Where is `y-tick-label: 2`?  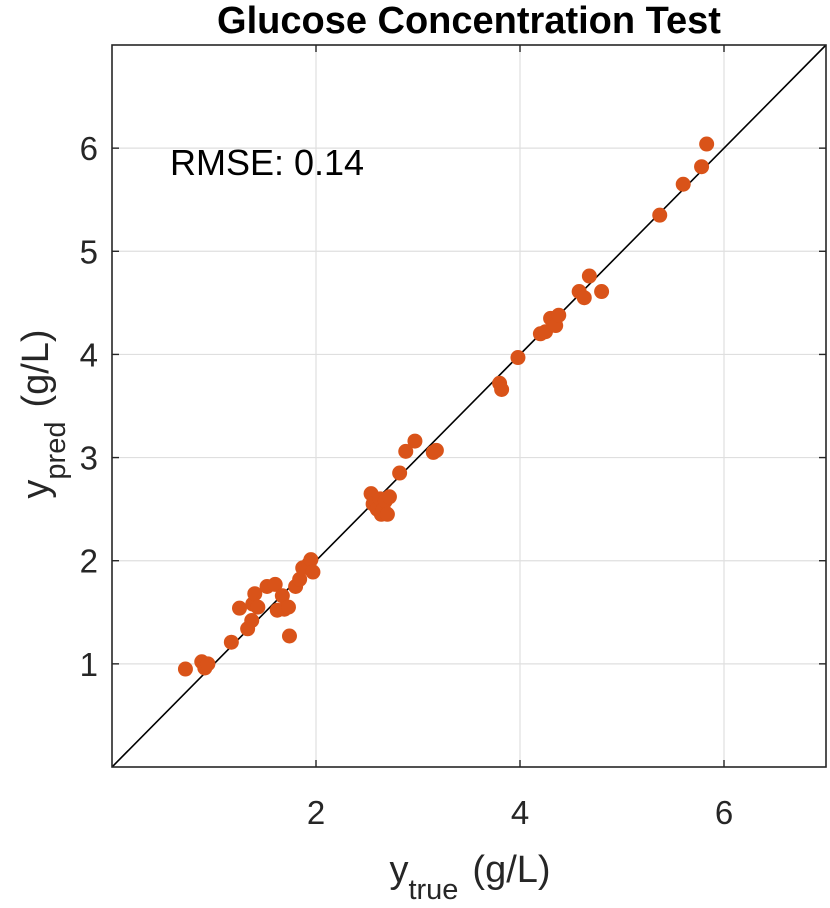
y-tick-label: 2 is located at coordinates (89, 561).